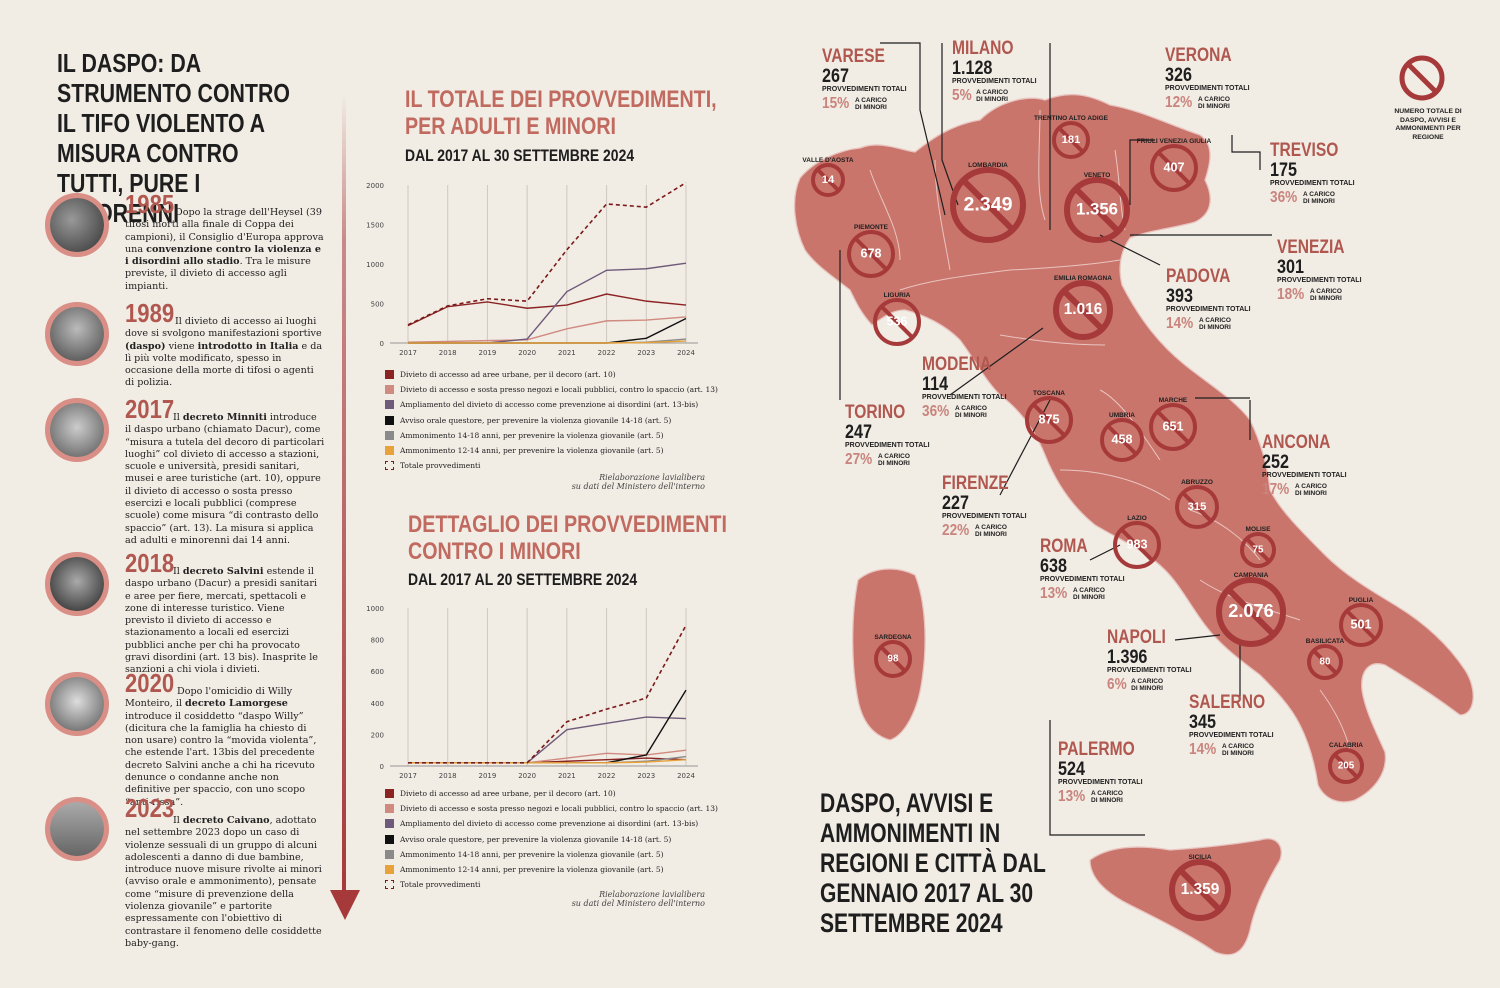 The width and height of the screenshot is (1500, 988). Describe the element at coordinates (686, 353) in the screenshot. I see `x-tick-label: 2024` at that location.